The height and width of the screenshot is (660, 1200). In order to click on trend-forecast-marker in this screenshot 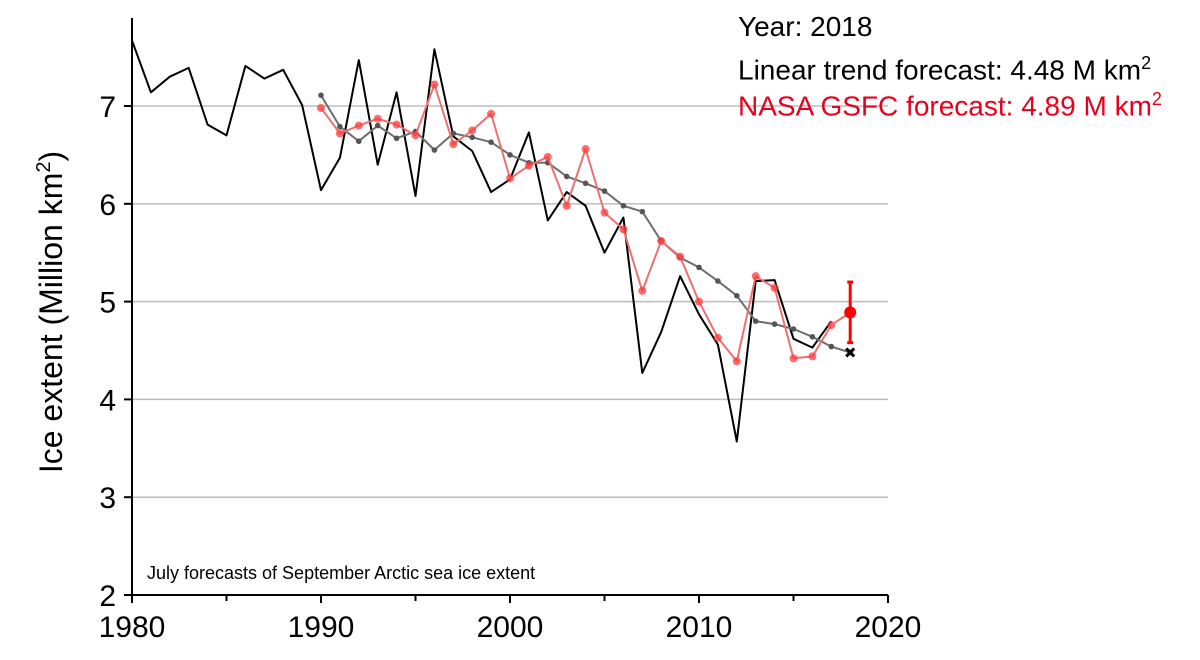, I will do `click(850, 352)`.